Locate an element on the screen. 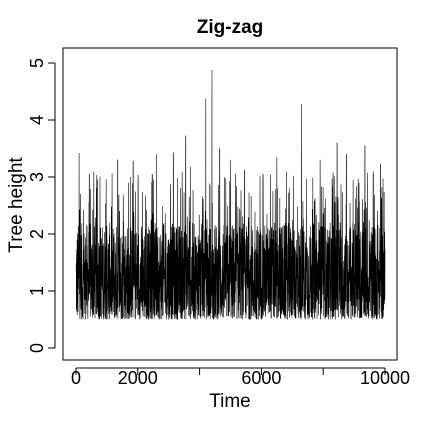 The height and width of the screenshot is (423, 423). chart-title: Zig-zag is located at coordinates (230, 27).